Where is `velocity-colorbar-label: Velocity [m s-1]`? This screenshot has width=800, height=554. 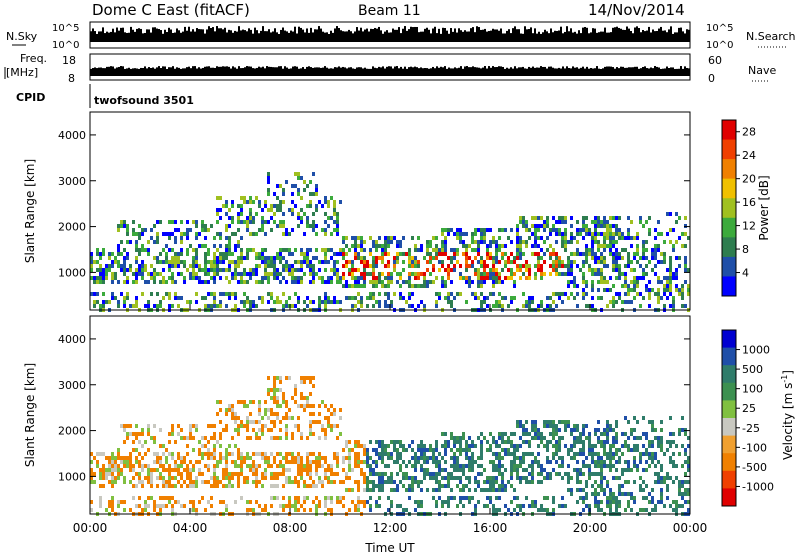 velocity-colorbar-label: Velocity [m s-1] is located at coordinates (787, 415).